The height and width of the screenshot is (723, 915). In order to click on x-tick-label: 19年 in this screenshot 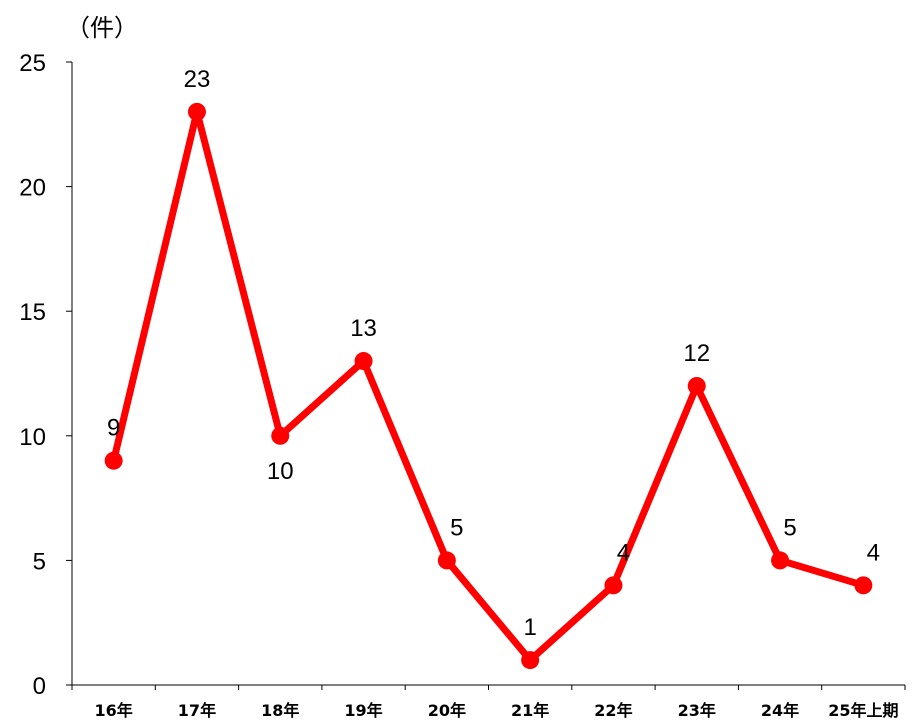, I will do `click(363, 710)`.